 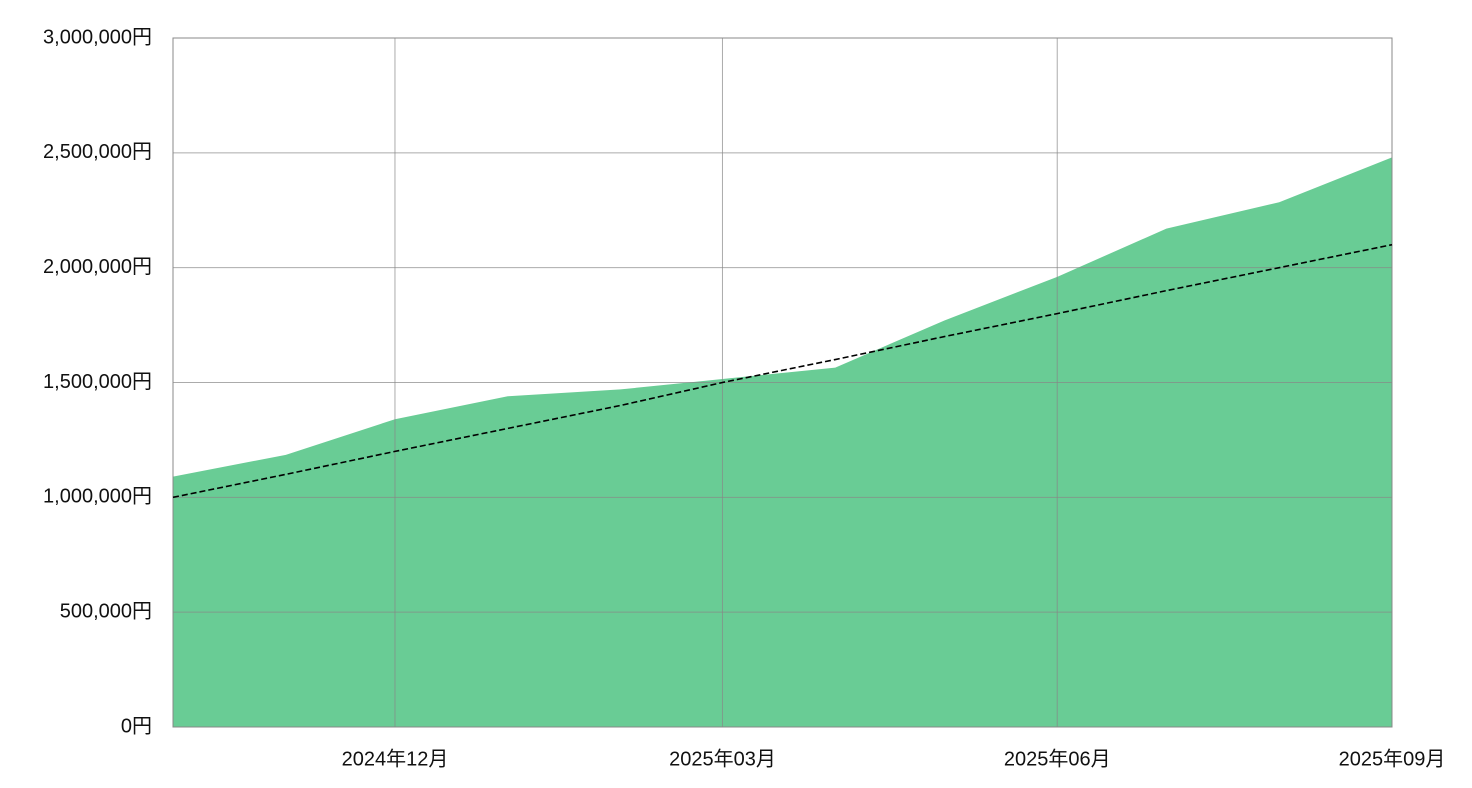 What do you see at coordinates (106, 611) in the screenshot?
I see `y-tick-label: 500,000円` at bounding box center [106, 611].